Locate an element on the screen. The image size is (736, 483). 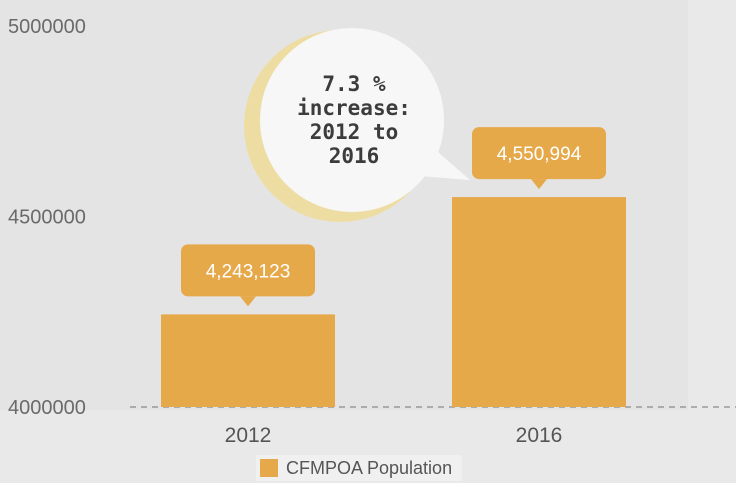
x-category-label: 2012 is located at coordinates (248, 435).